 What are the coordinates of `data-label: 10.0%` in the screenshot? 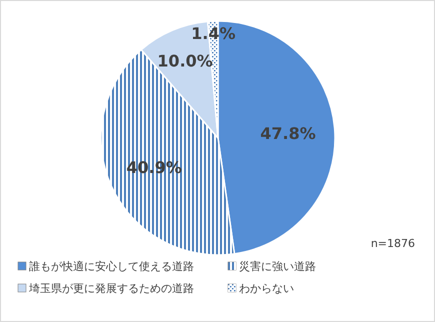 It's located at (185, 60).